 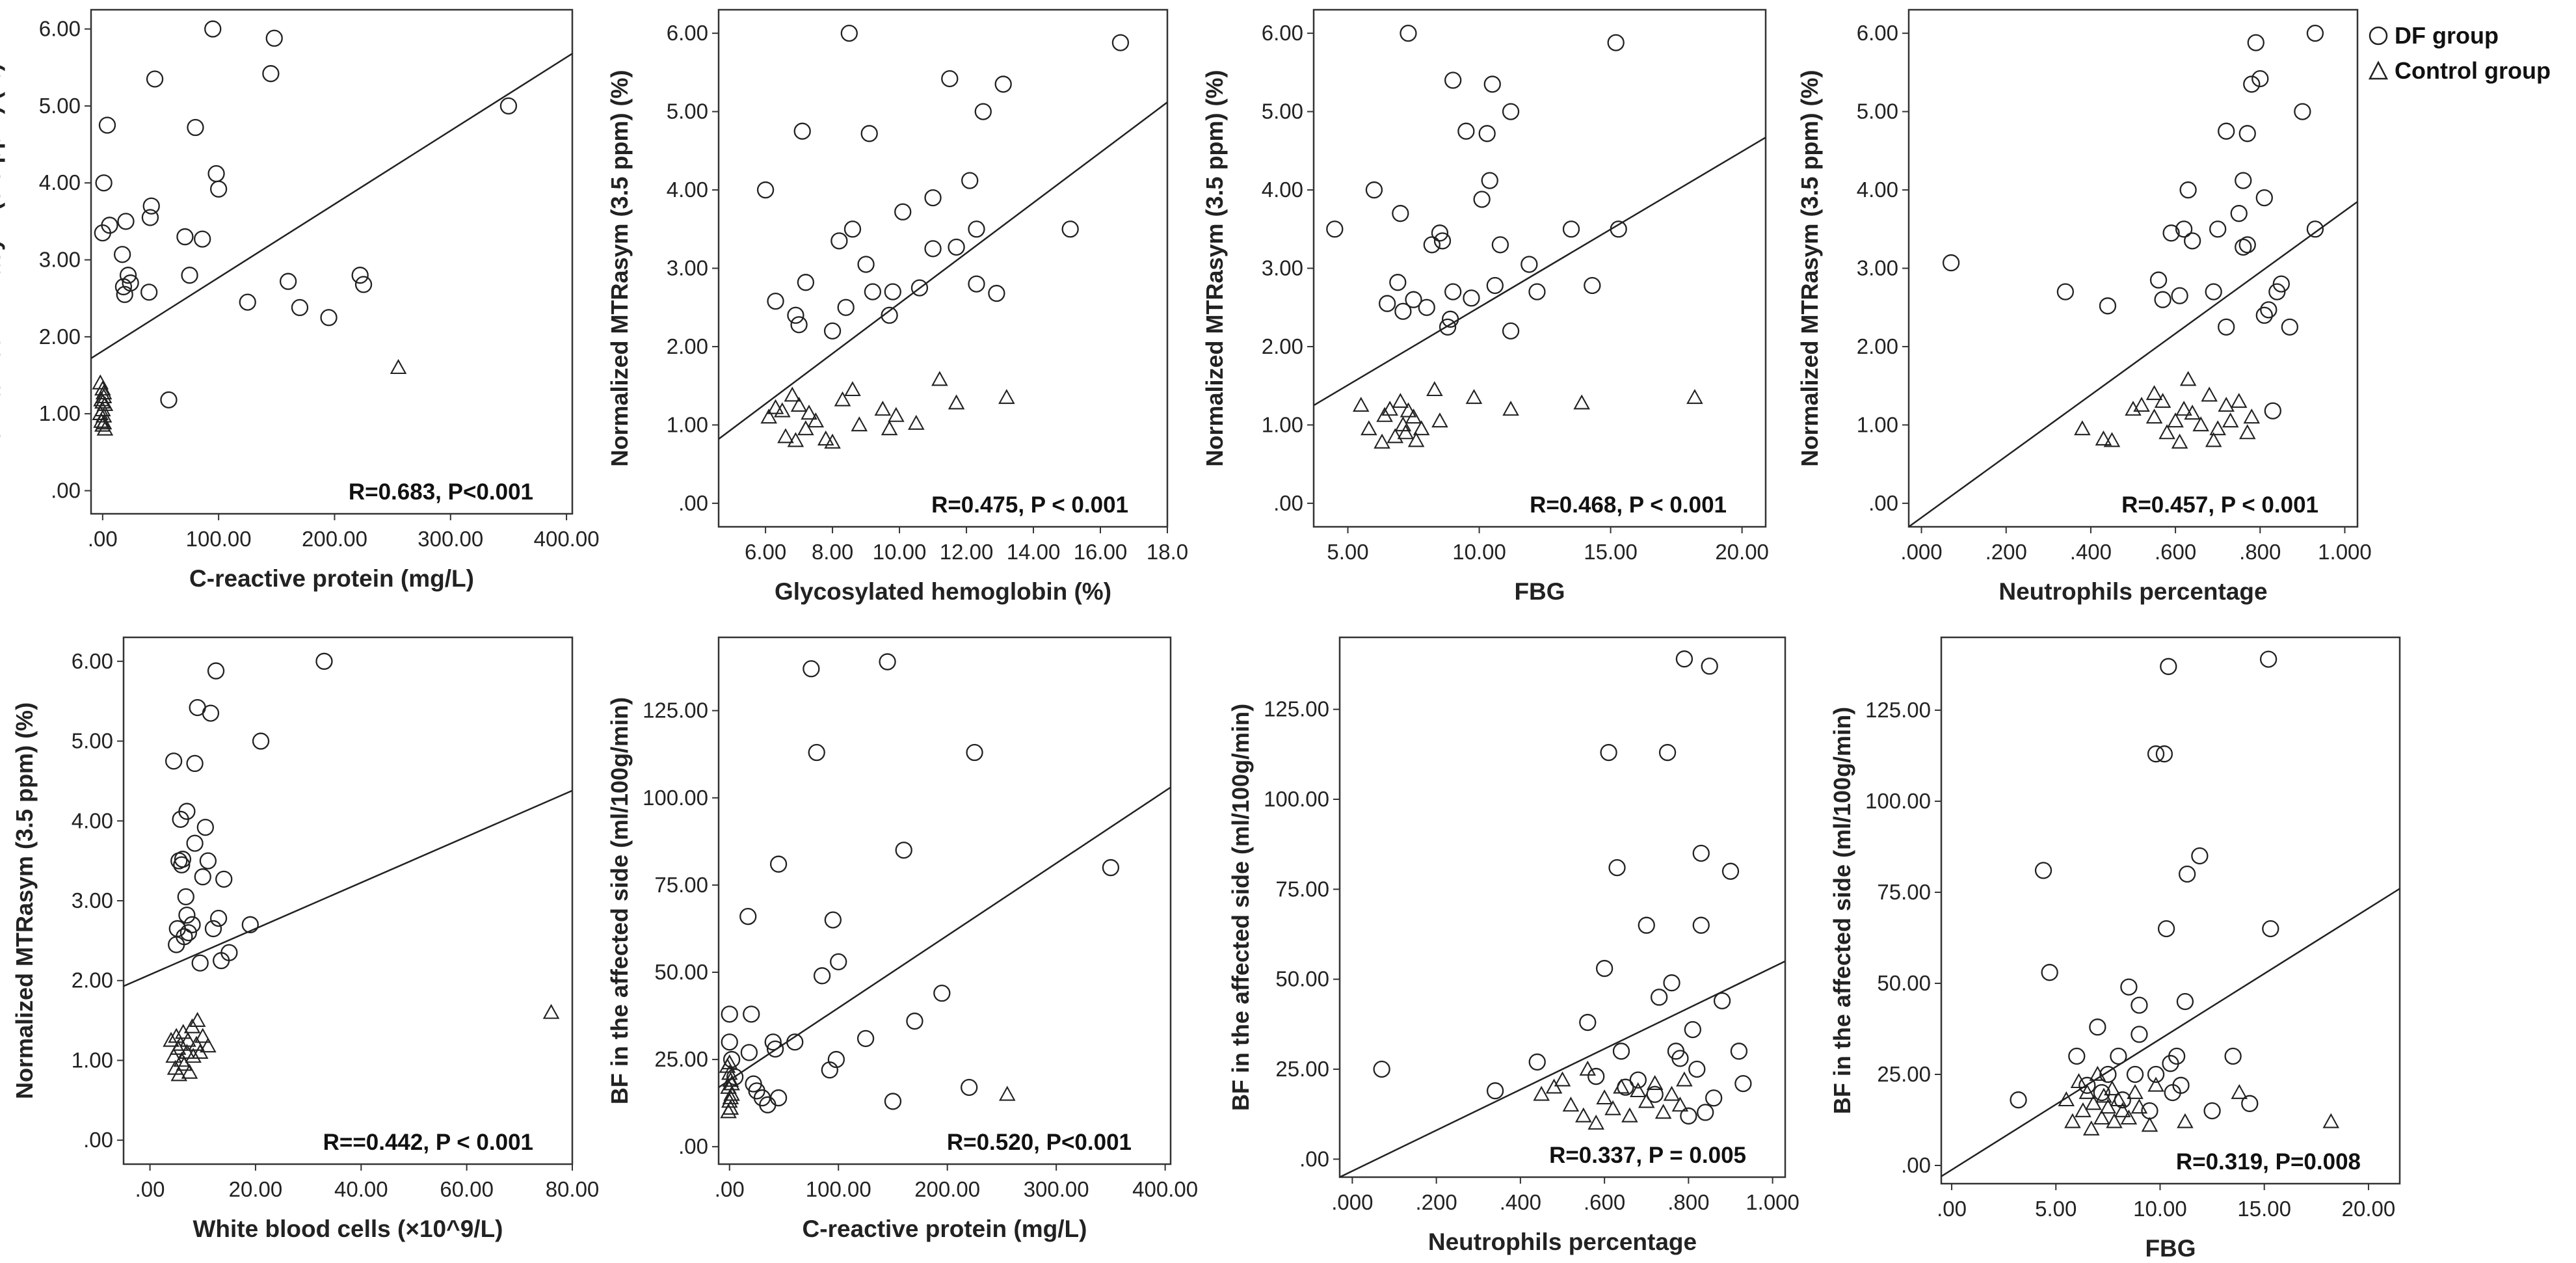 I want to click on plot-area, so click(x=2170, y=913).